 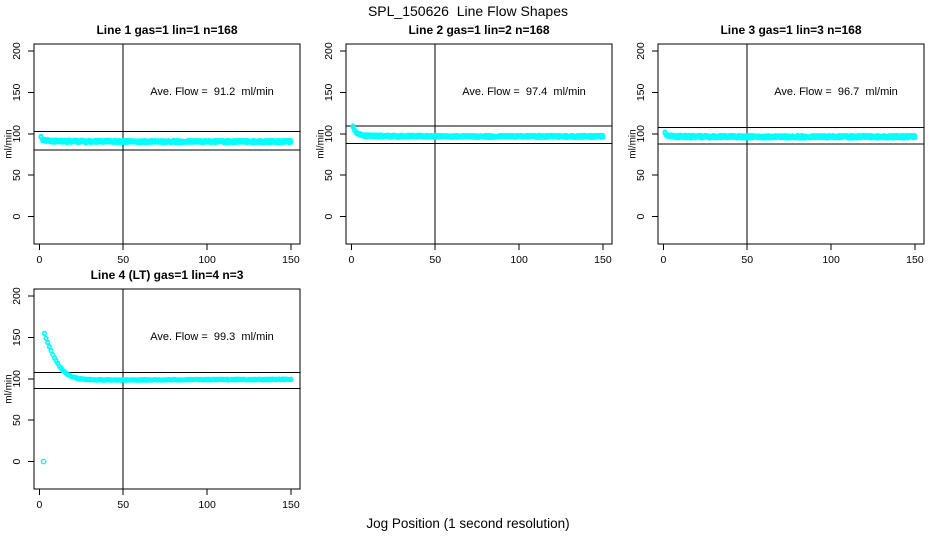 I want to click on subplot-title: Line 4 (LT) gas=1 lin=4 n=3, so click(x=167, y=275).